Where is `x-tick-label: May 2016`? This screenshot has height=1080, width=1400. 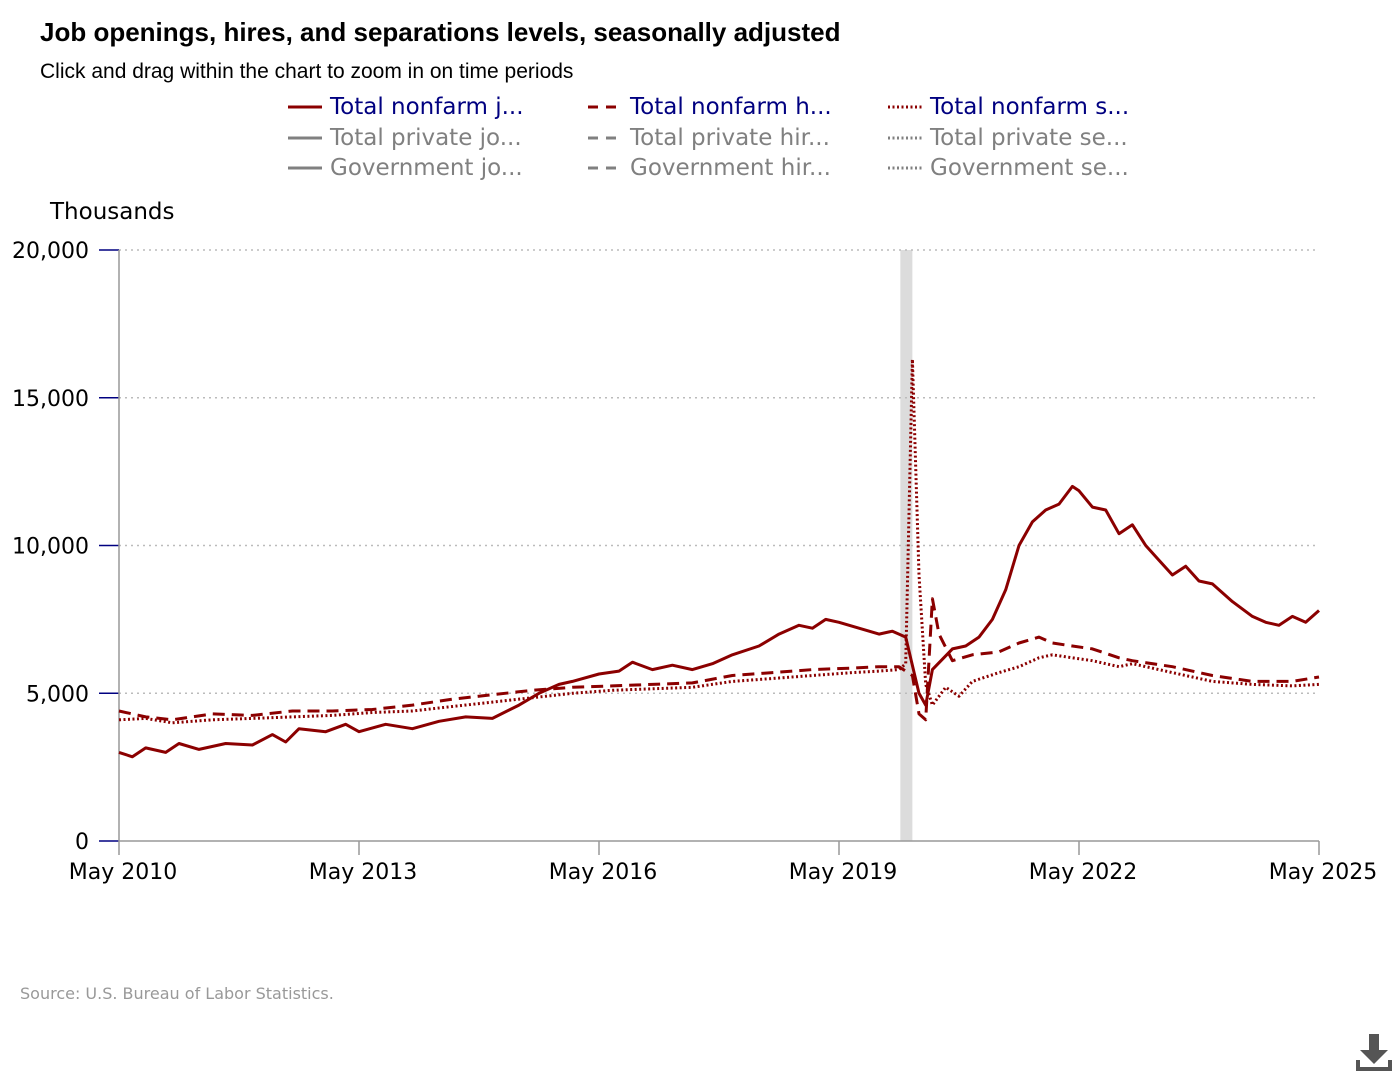 x-tick-label: May 2016 is located at coordinates (603, 872).